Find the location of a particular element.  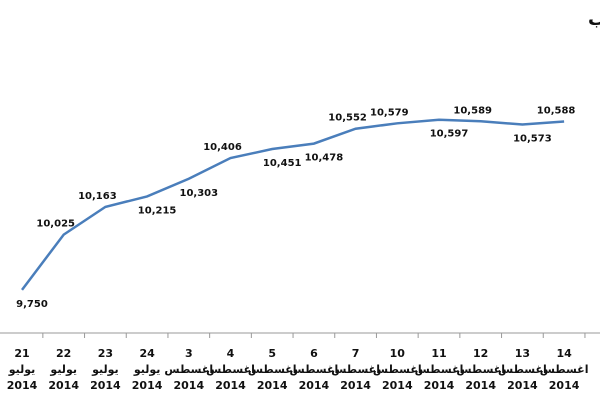

x-tick-label: 10 is located at coordinates (398, 353).